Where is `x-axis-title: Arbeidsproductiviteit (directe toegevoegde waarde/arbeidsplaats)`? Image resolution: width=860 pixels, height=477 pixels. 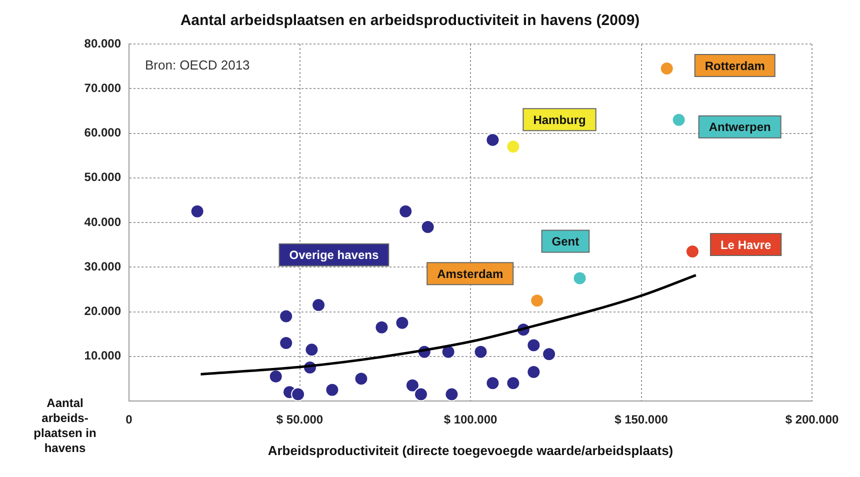 x-axis-title: Arbeidsproductiviteit (directe toegevoegde waarde/arbeidsplaats) is located at coordinates (471, 450).